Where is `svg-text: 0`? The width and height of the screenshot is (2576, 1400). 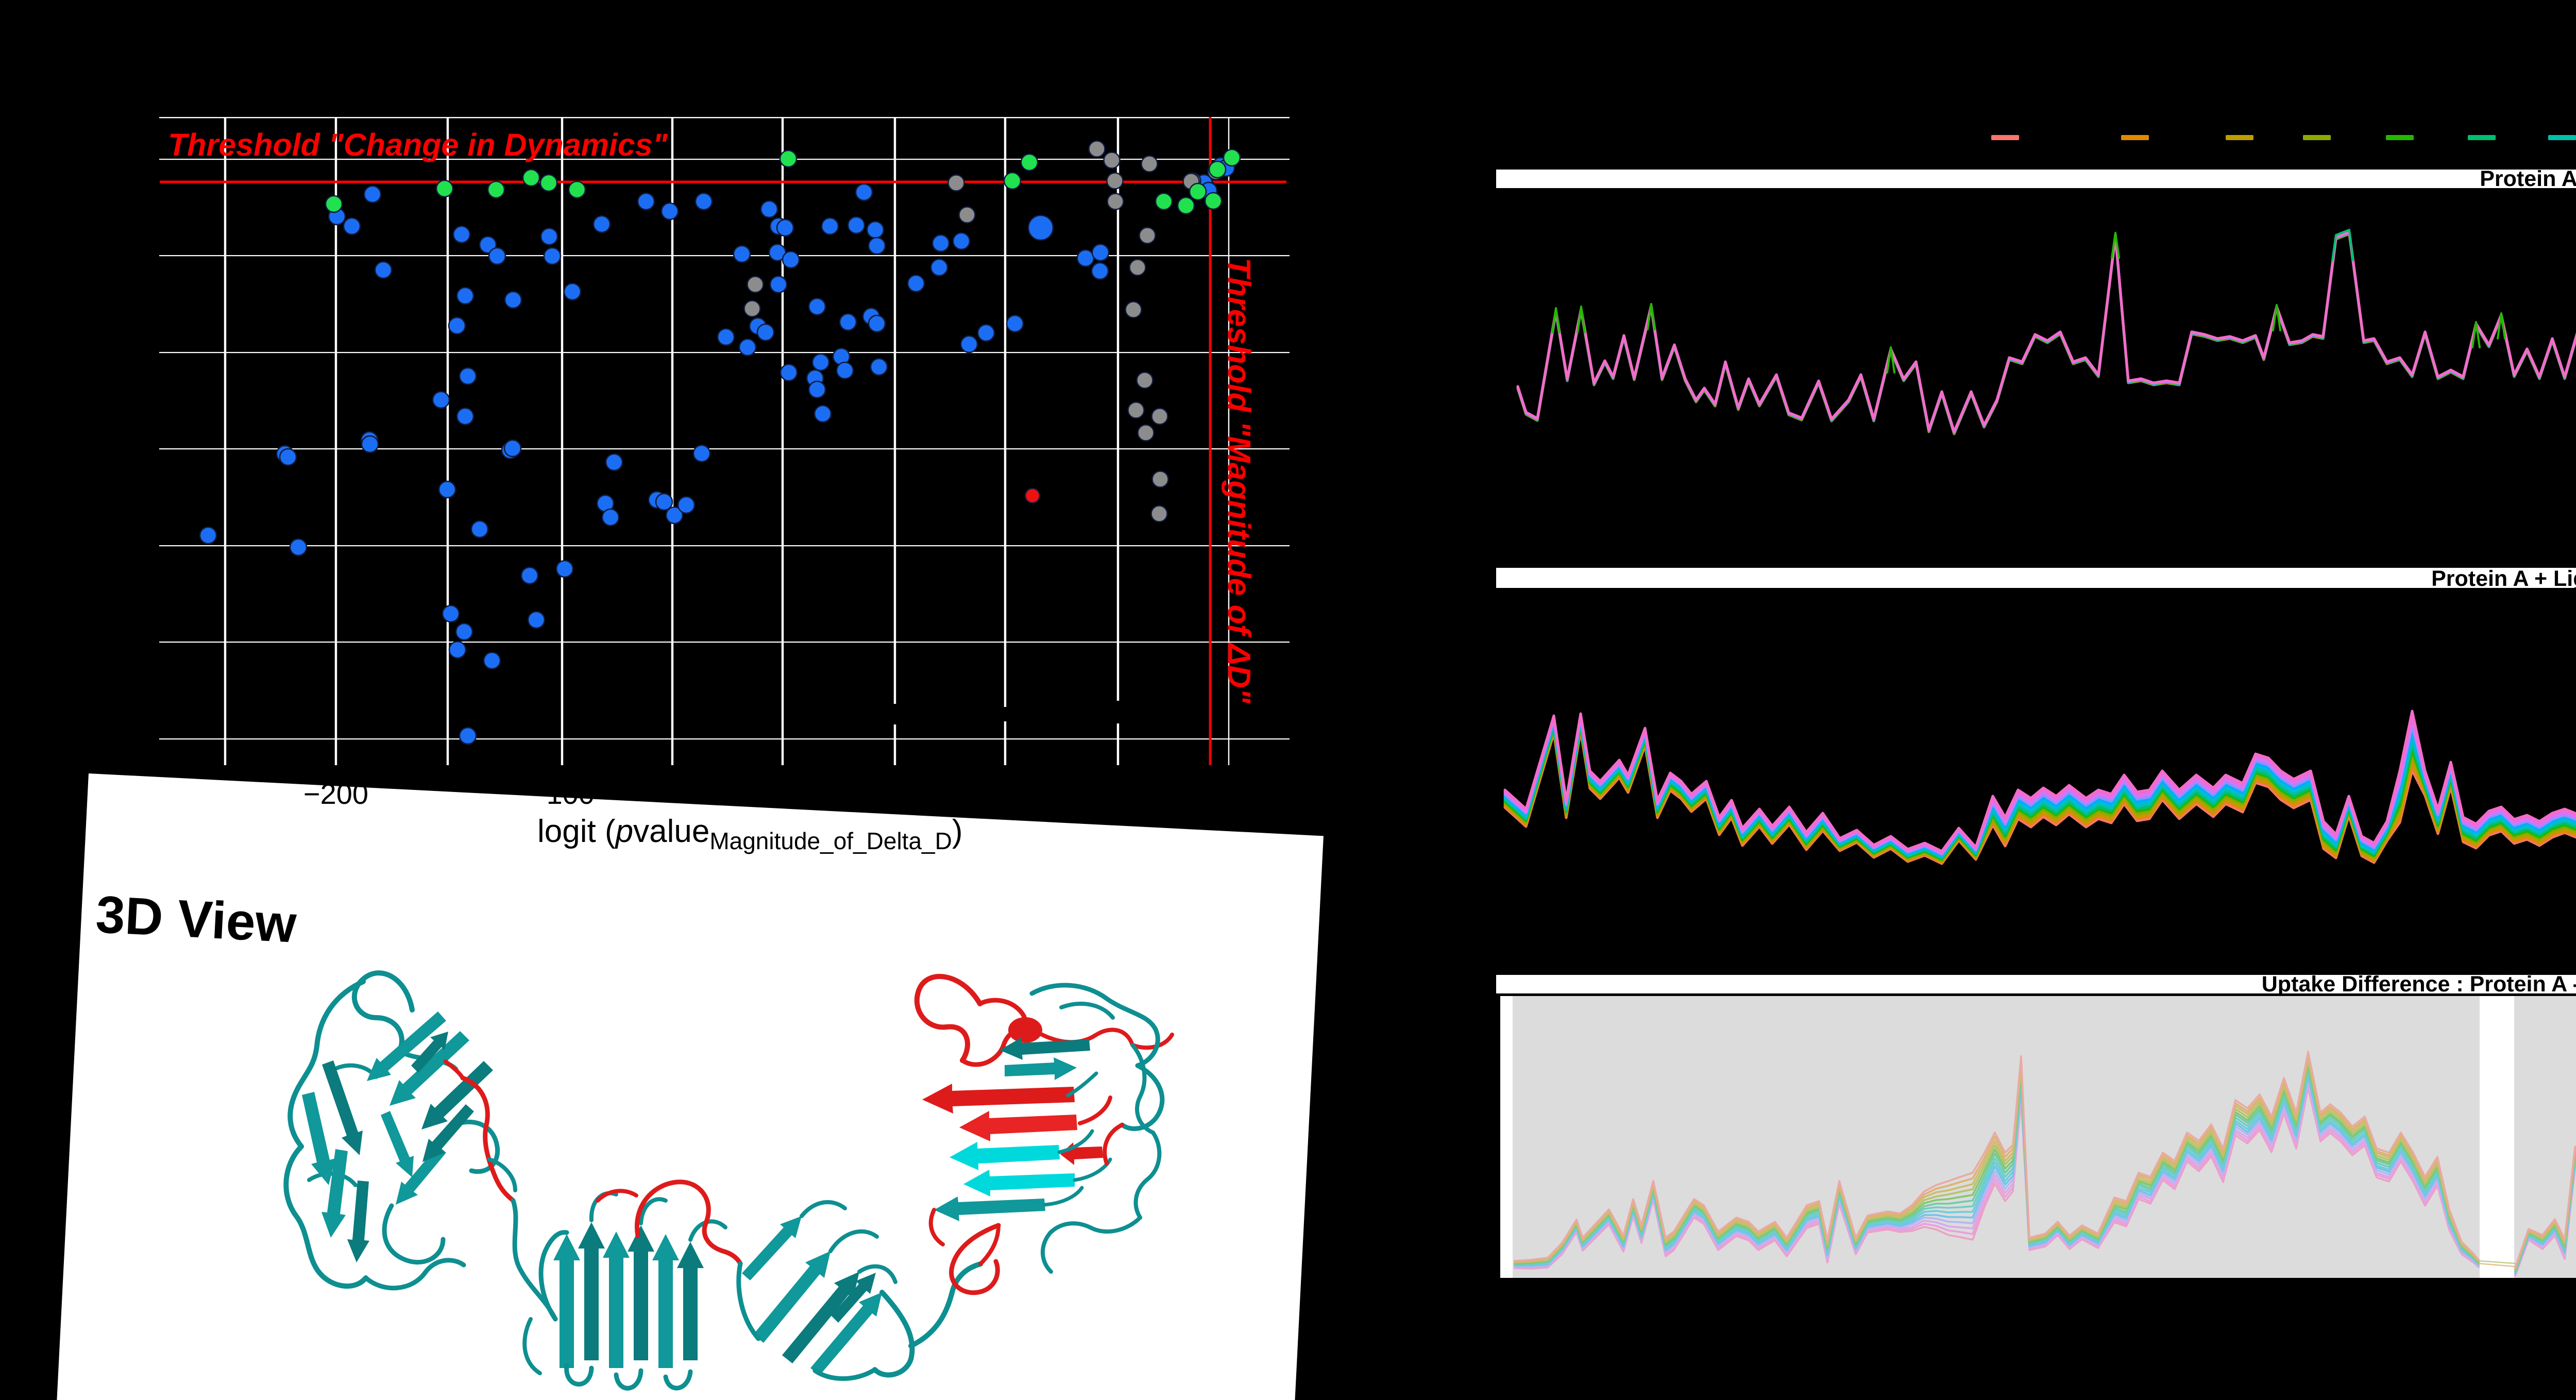 svg-text: 0 is located at coordinates (782, 794).